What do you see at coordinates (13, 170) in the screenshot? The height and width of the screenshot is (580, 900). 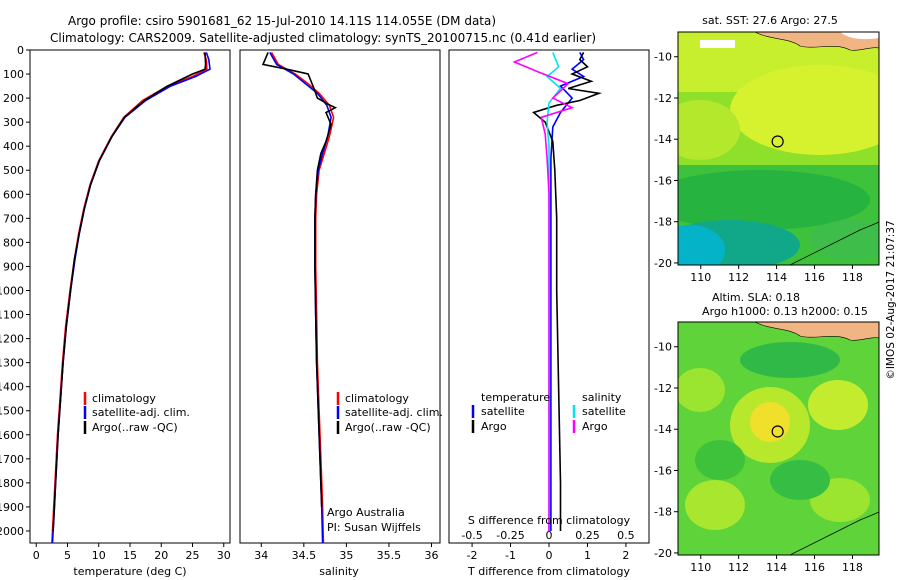 I see `depth-tick-label: 500` at bounding box center [13, 170].